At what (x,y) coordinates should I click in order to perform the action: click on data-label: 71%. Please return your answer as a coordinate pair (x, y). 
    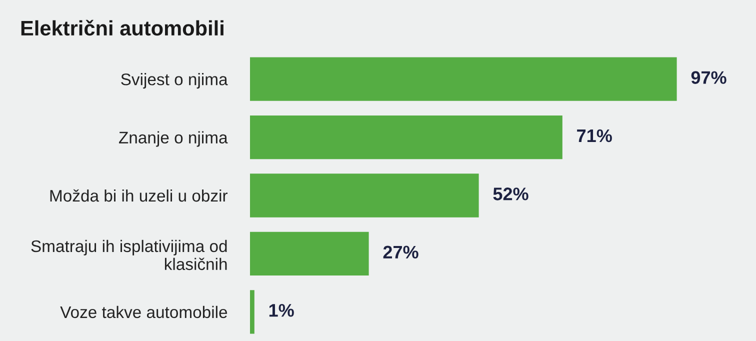
    Looking at the image, I should click on (594, 135).